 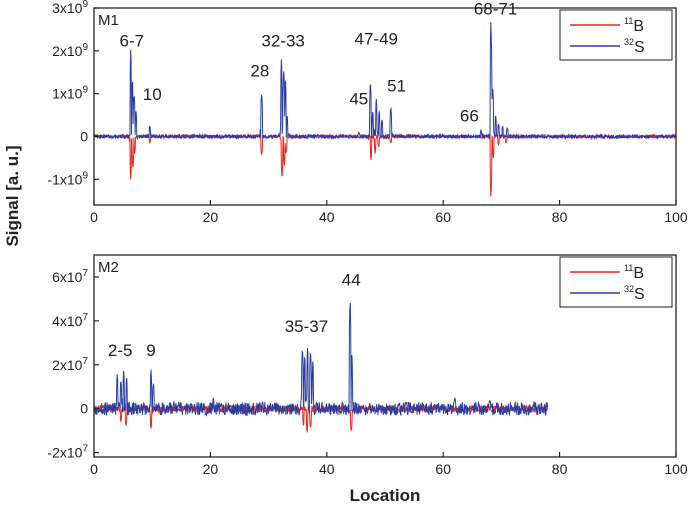 What do you see at coordinates (469, 115) in the screenshot?
I see `peak-label: 66` at bounding box center [469, 115].